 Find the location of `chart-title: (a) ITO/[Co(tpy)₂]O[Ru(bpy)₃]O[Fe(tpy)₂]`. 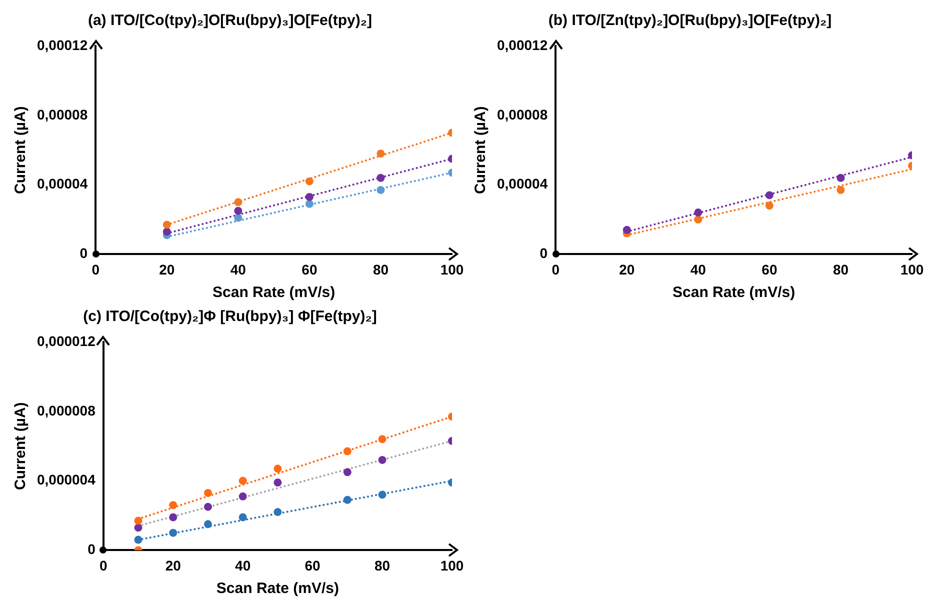

chart-title: (a) ITO/[Co(tpy)₂]O[Ru(bpy)₃]O[Fe(tpy)₂] is located at coordinates (230, 21).